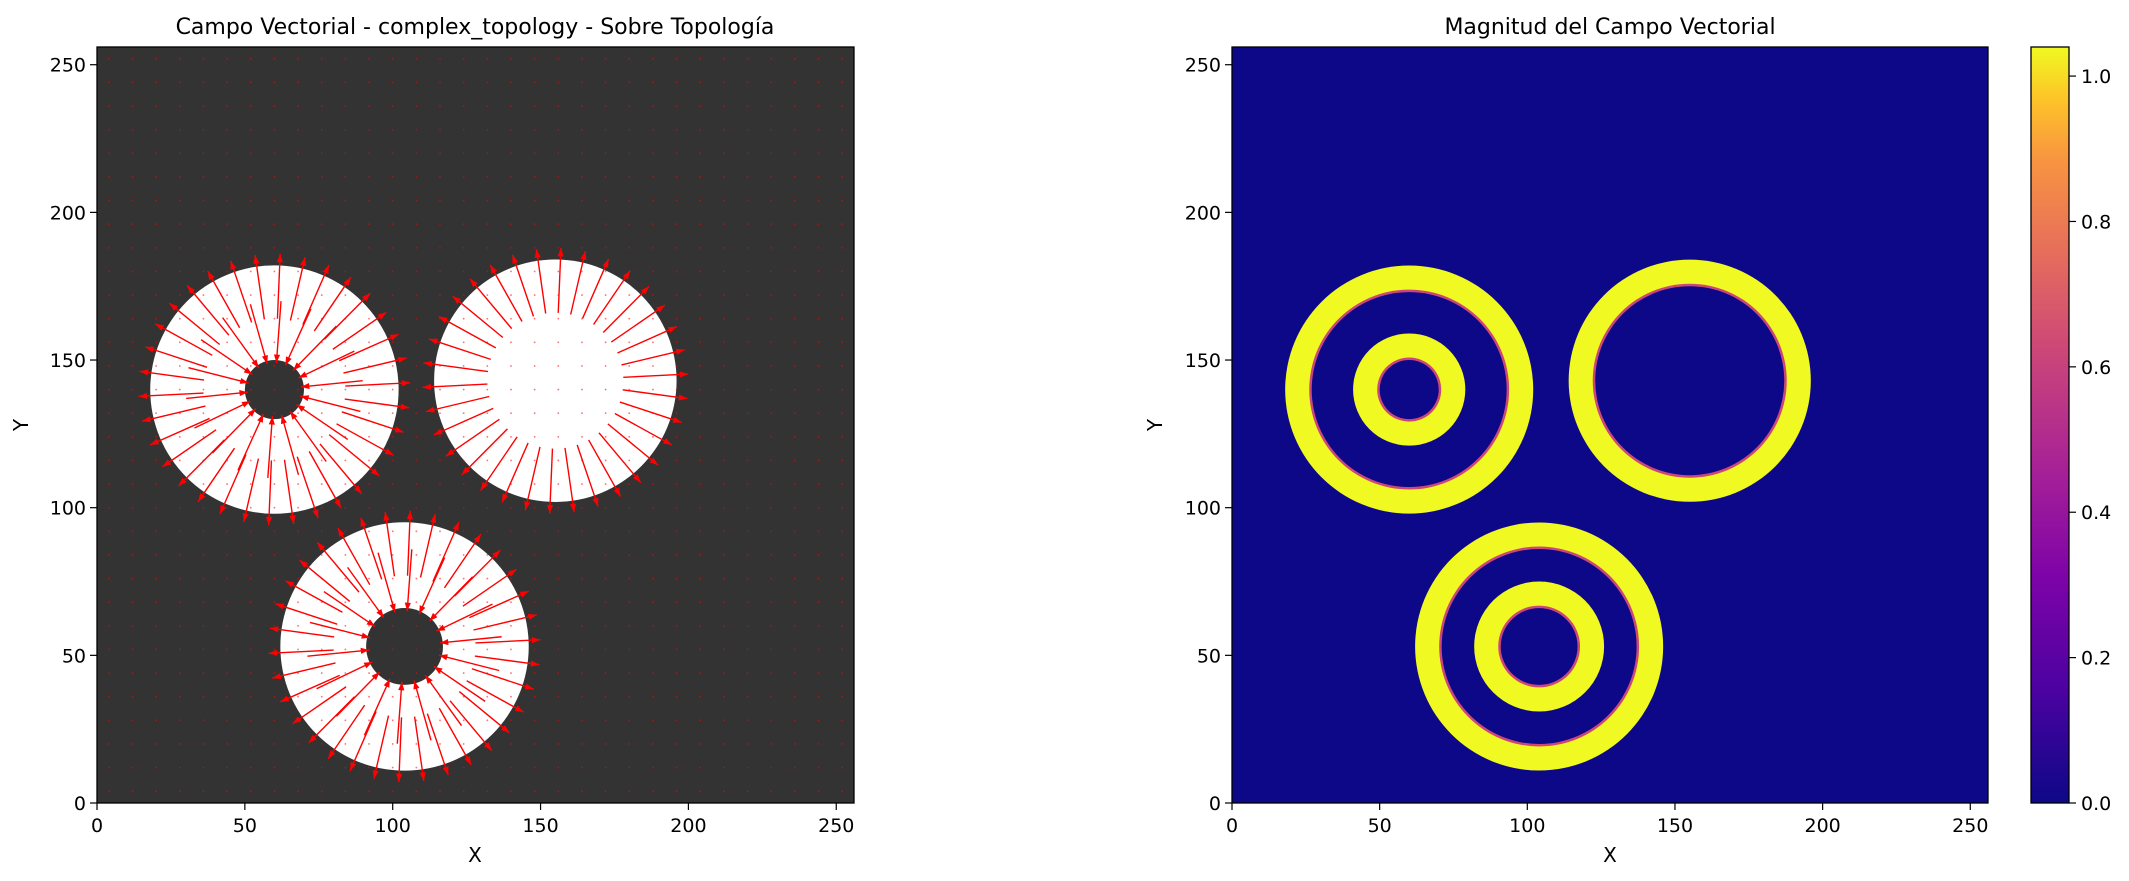 This screenshot has height=881, width=2129. What do you see at coordinates (74, 656) in the screenshot?
I see `quiver-y-tick-label: 50` at bounding box center [74, 656].